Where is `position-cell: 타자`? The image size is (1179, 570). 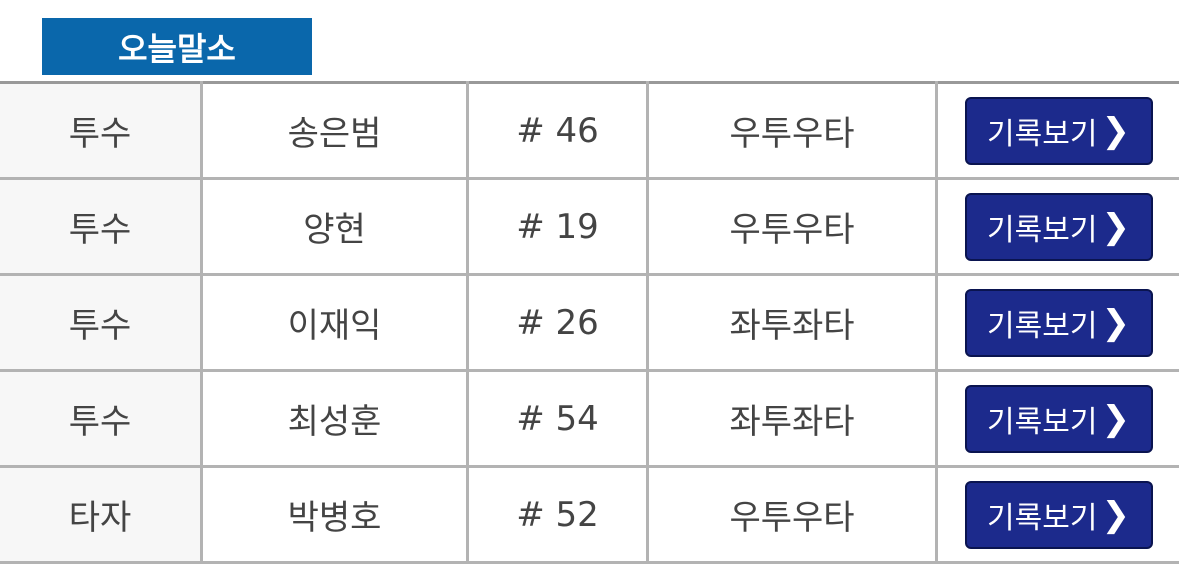
position-cell: 타자 is located at coordinates (101, 515).